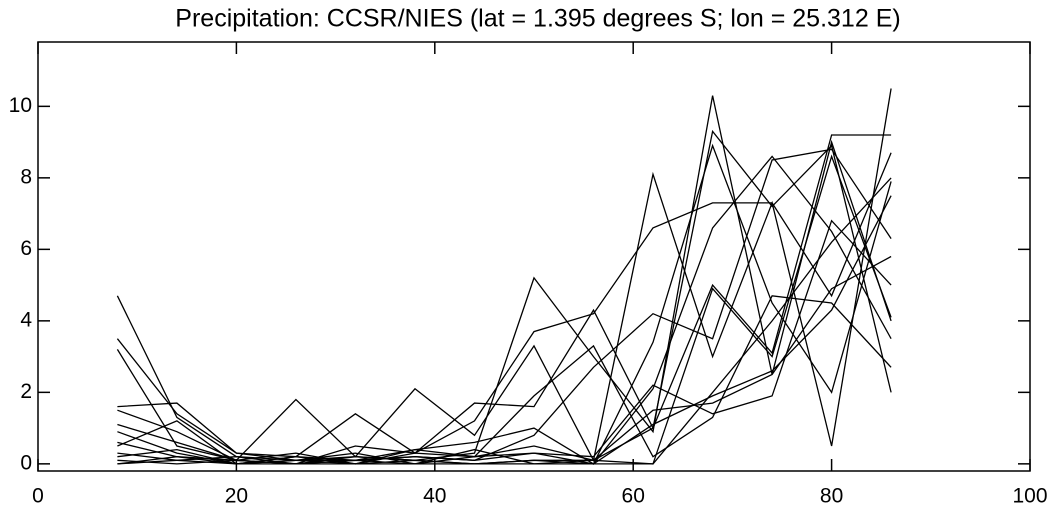 This screenshot has width=1064, height=515. What do you see at coordinates (26, 176) in the screenshot?
I see `y-tick-label: 8` at bounding box center [26, 176].